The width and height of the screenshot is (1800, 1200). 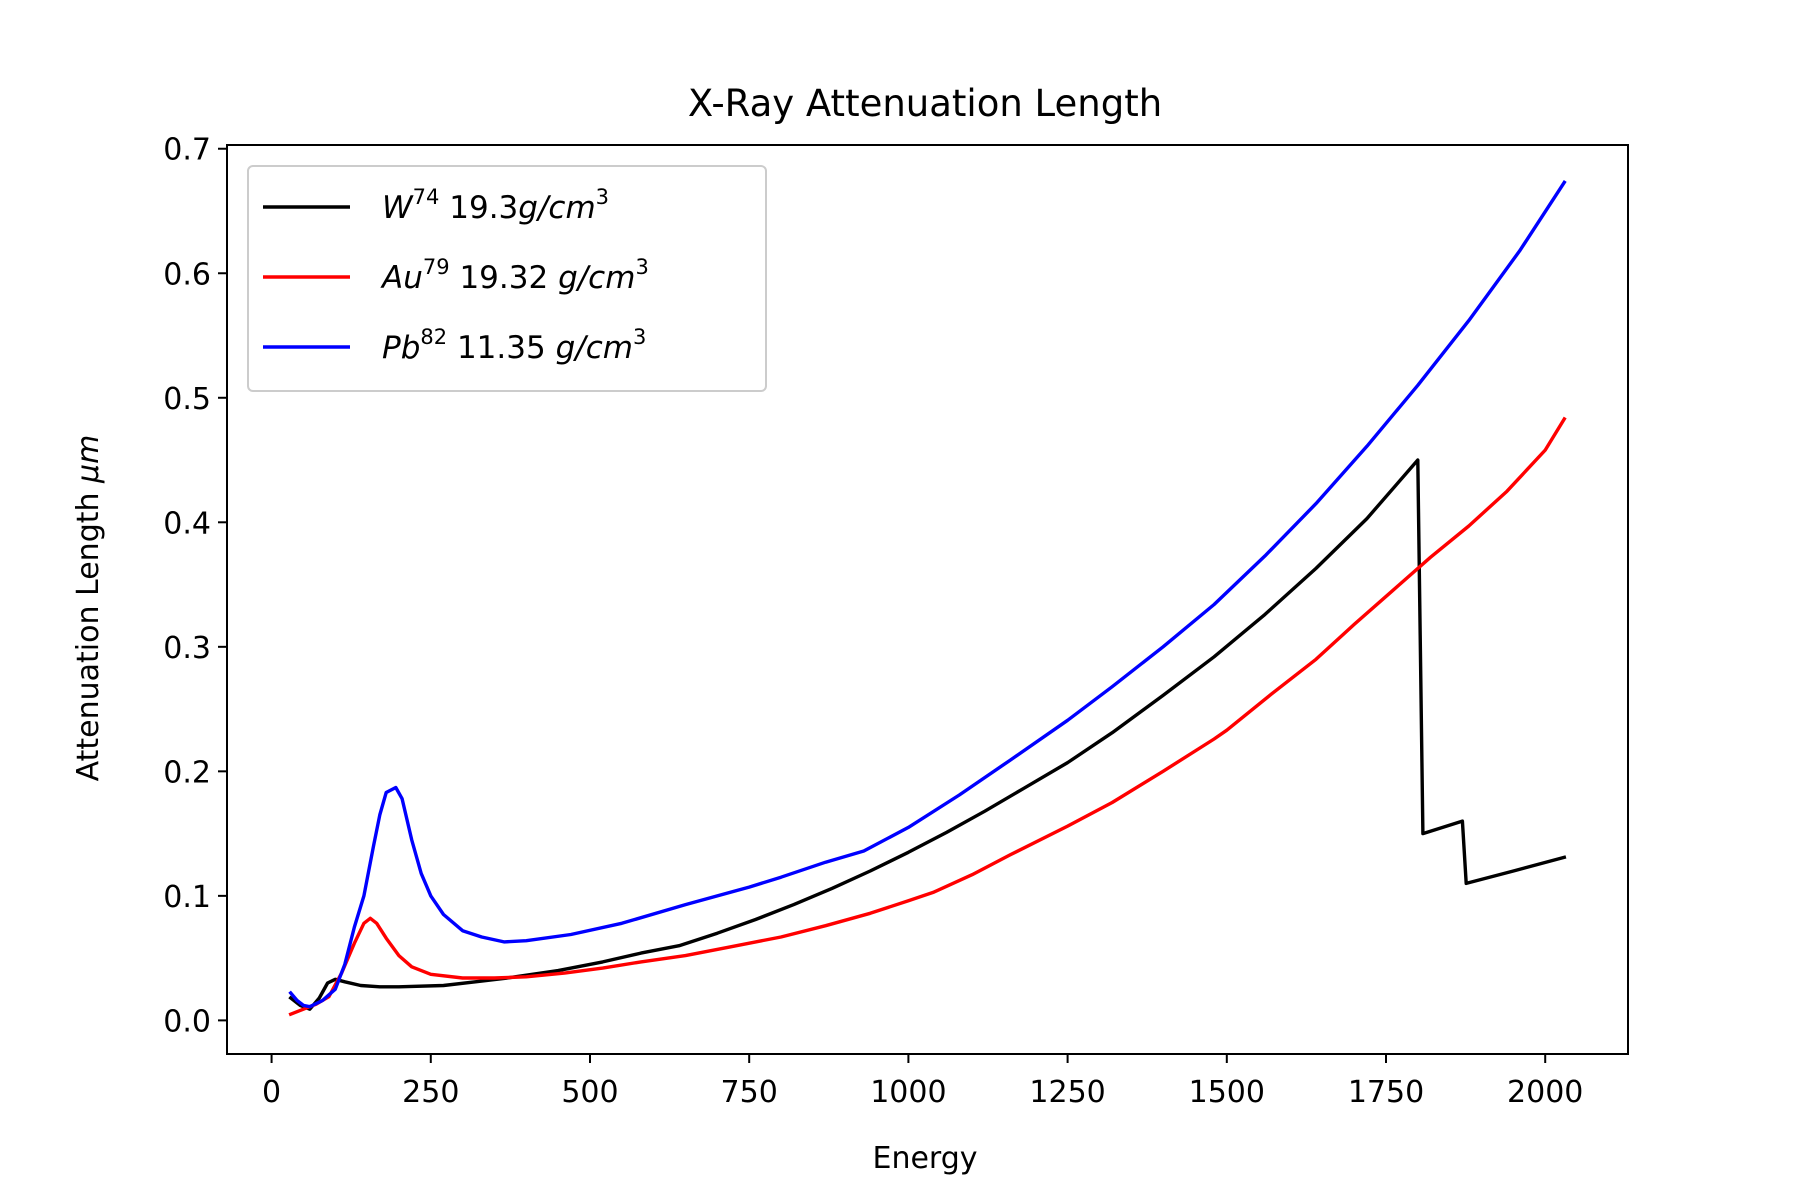 I want to click on x-tick-label: 250, so click(x=430, y=1092).